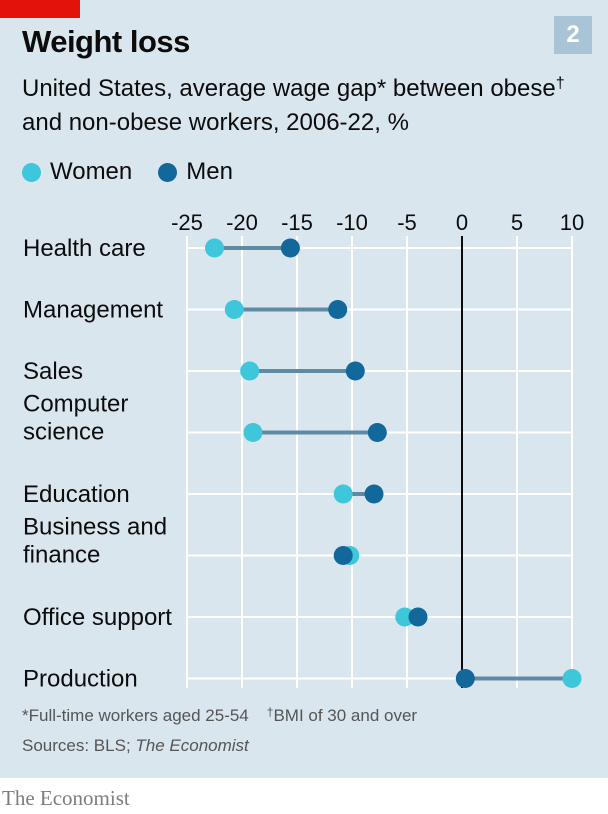 This screenshot has width=608, height=814. Describe the element at coordinates (63, 432) in the screenshot. I see `category-label: science` at that location.